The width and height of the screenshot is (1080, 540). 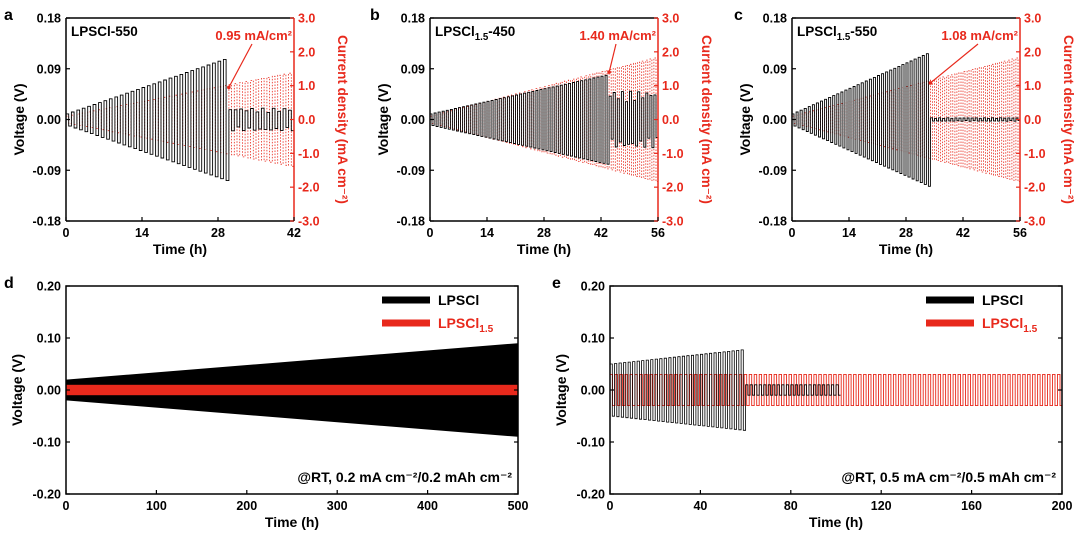 What do you see at coordinates (475, 33) in the screenshot?
I see `sample-label: LPSCl1.5-450` at bounding box center [475, 33].